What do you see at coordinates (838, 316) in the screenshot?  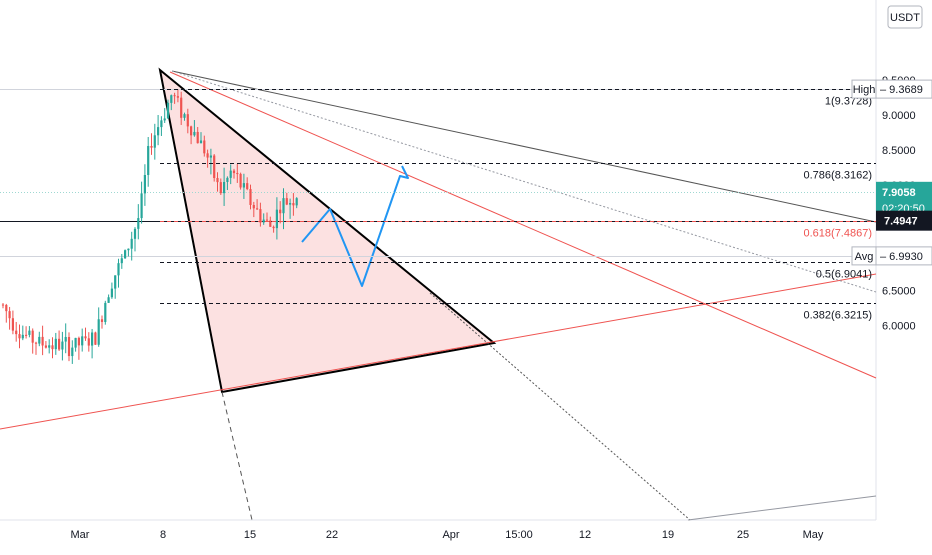 I see `fib-label-4: 0.382(6.3215)` at bounding box center [838, 316].